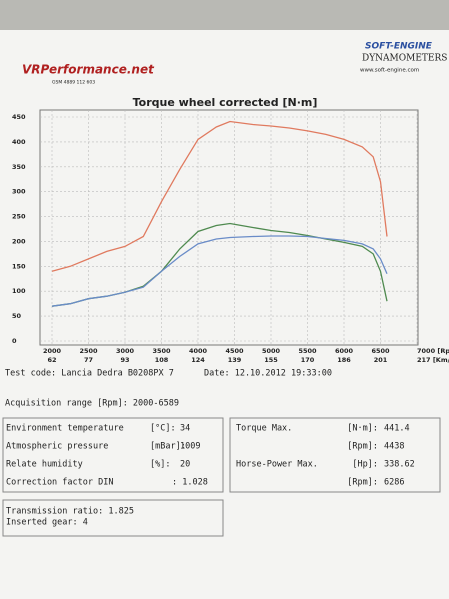 The image size is (449, 599). What do you see at coordinates (185, 465) in the screenshot?
I see `condition-value: 20` at bounding box center [185, 465].